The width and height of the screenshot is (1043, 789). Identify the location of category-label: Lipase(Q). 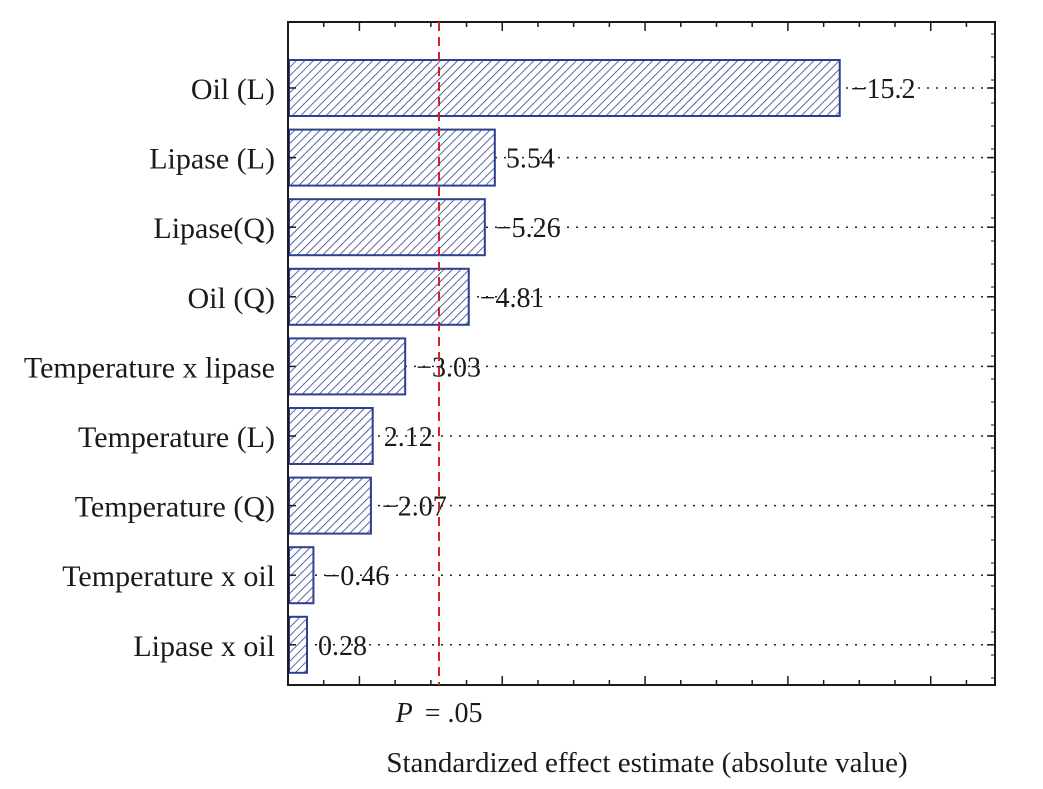
(214, 228).